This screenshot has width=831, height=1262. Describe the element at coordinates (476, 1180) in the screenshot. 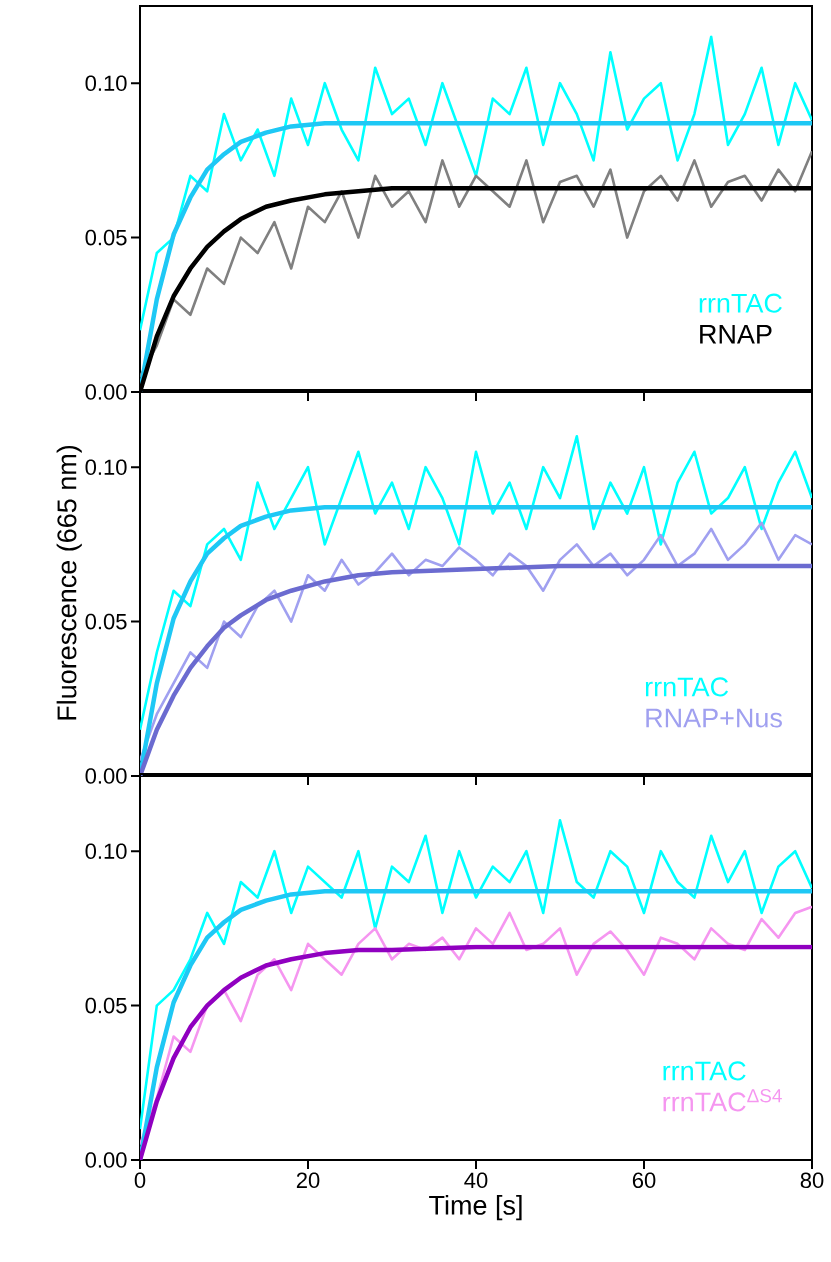

I see `x-tick-label: 40` at that location.